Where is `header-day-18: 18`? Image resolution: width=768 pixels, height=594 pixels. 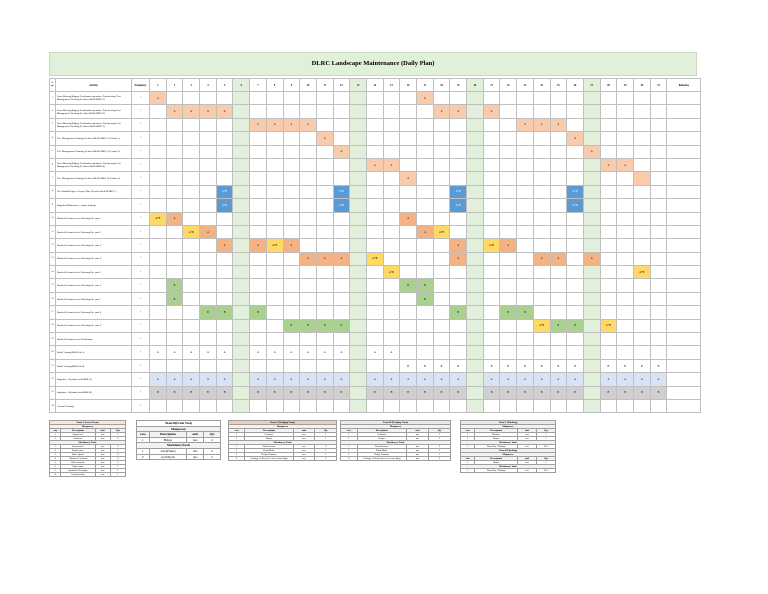
header-day-18: 18 is located at coordinates (441, 85).